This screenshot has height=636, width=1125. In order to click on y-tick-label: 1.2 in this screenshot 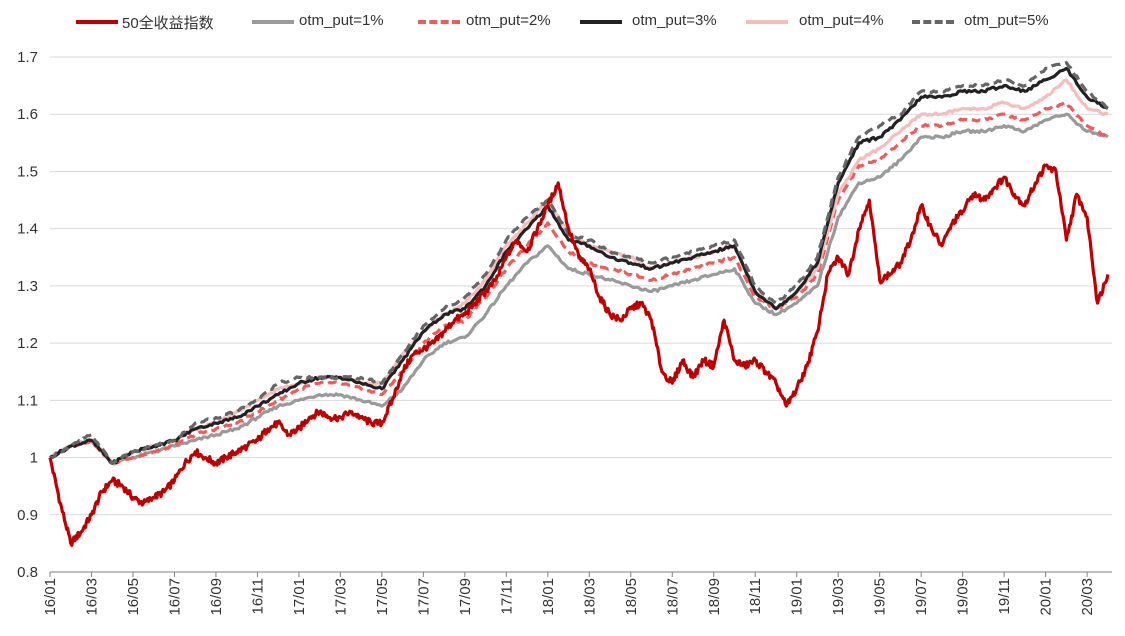, I will do `click(27, 343)`.